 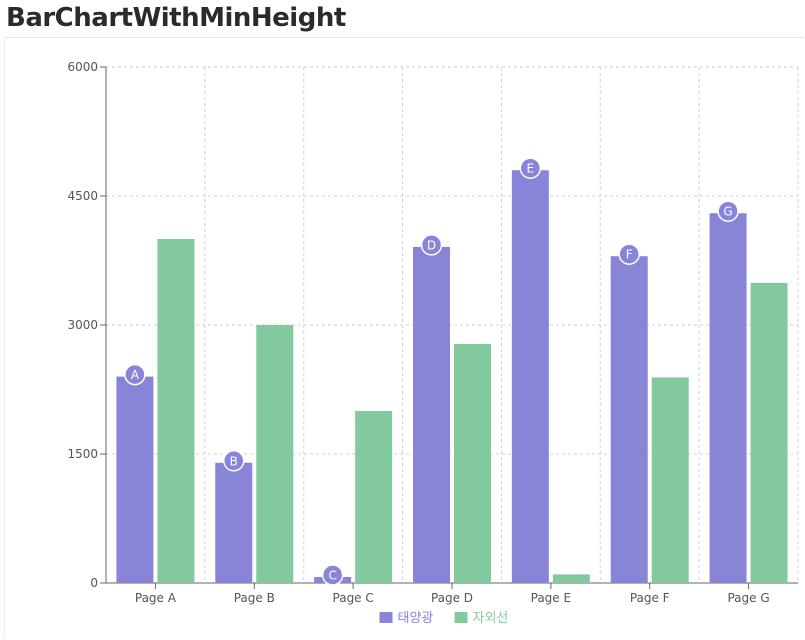 What do you see at coordinates (748, 598) in the screenshot?
I see `x-tick-label: Page G` at bounding box center [748, 598].